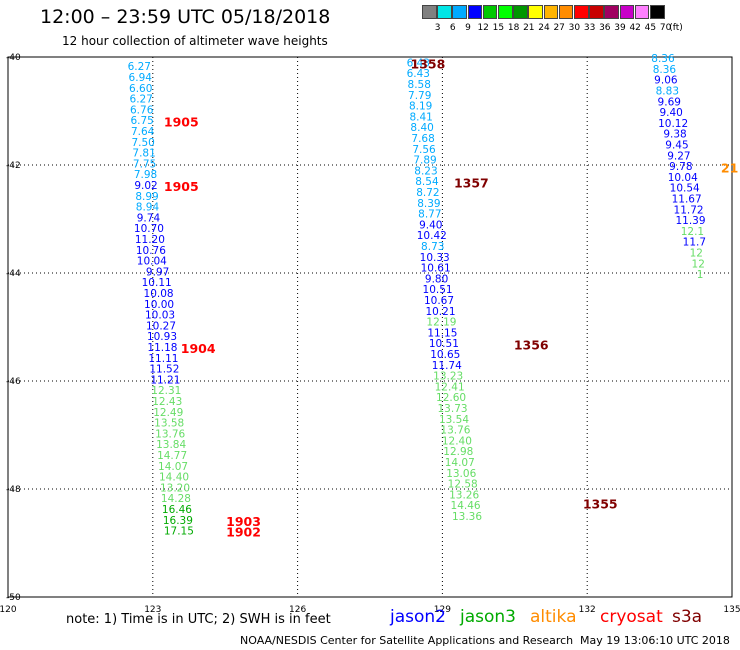 The image size is (740, 650). I want to click on swh-data-label: 10.08, so click(159, 294).